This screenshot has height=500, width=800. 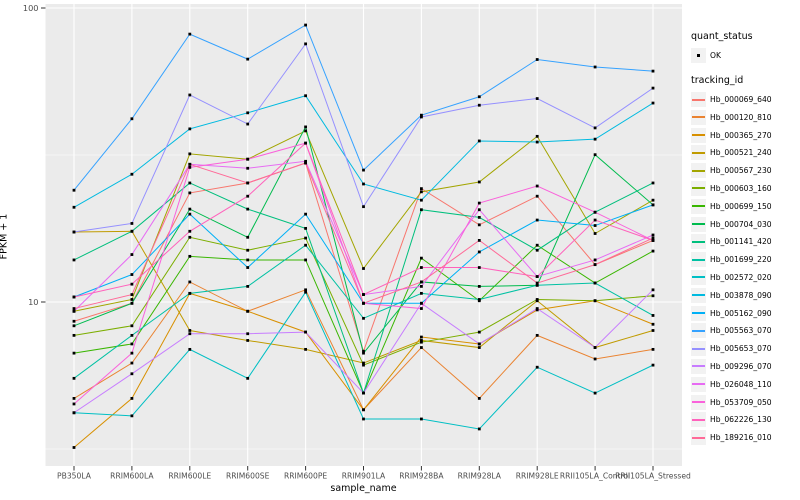 I want to click on legend-item-Hb_005563_070: Hb_005563_070, so click(x=745, y=331).